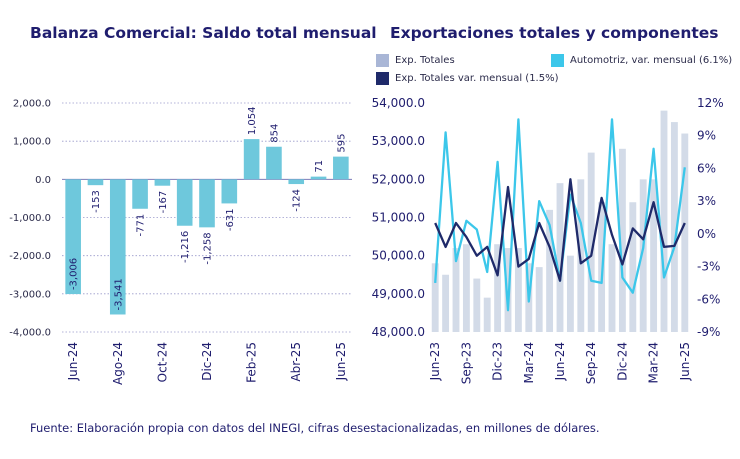  What do you see at coordinates (398, 103) in the screenshot?
I see `right-left-ytick-label: 54,000.0` at bounding box center [398, 103].